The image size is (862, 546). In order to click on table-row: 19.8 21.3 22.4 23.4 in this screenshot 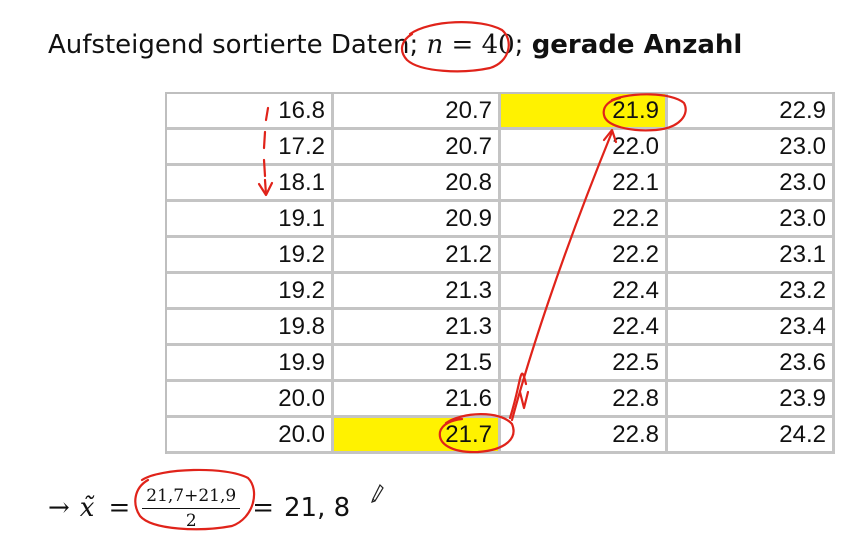, I will do `click(501, 328)`.